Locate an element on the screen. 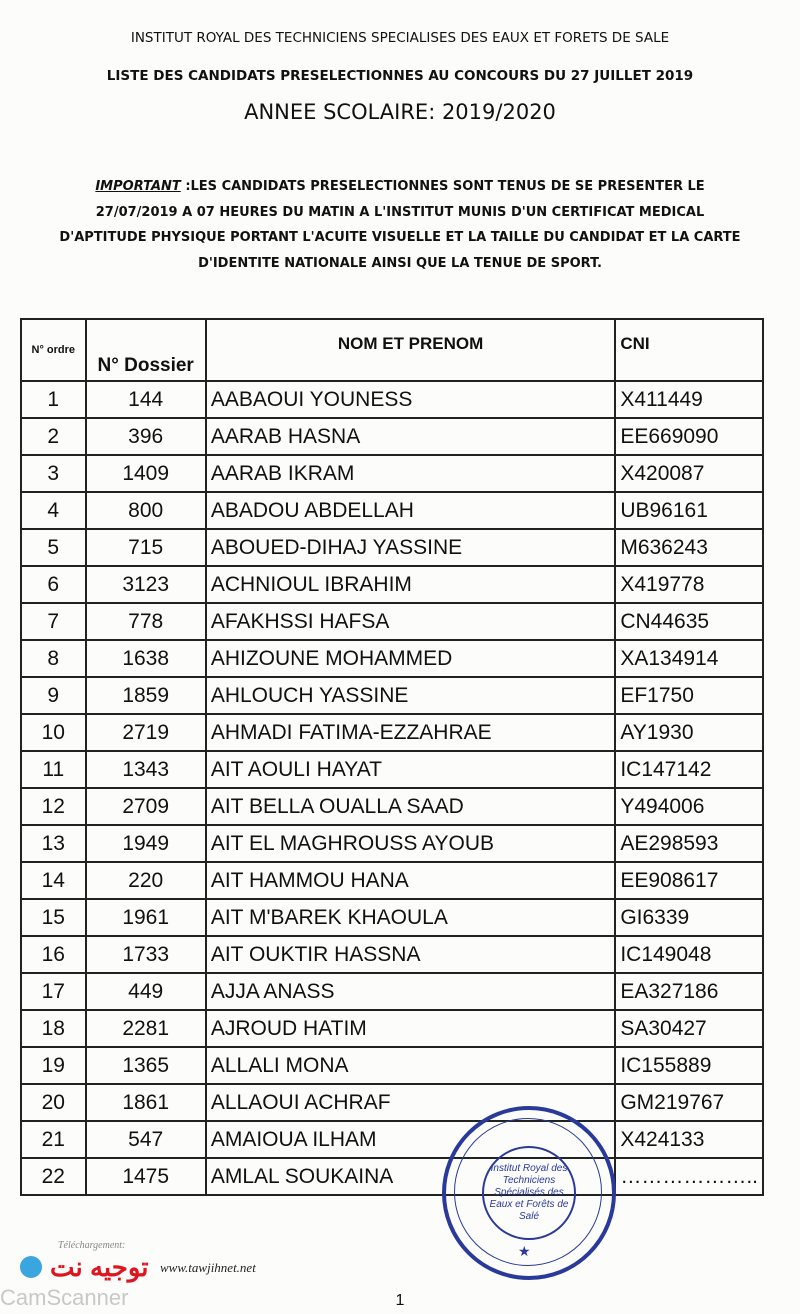 The image size is (800, 1314). dossier-cell: 547 is located at coordinates (145, 1139).